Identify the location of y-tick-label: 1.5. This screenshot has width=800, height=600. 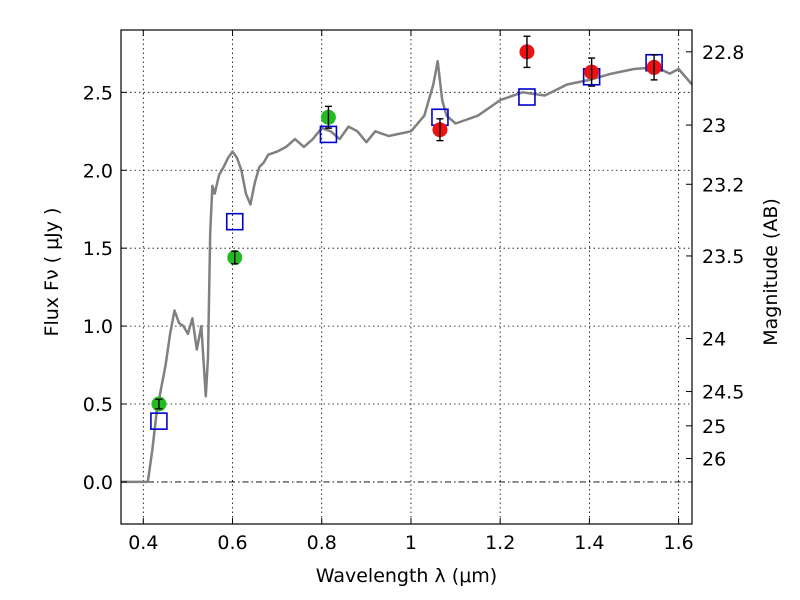
(98, 249).